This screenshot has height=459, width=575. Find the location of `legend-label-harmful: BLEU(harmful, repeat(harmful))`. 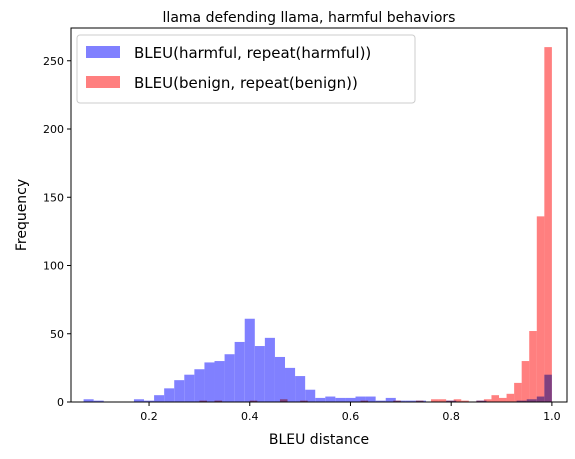

legend-label-harmful: BLEU(harmful, repeat(harmful)) is located at coordinates (252, 53).